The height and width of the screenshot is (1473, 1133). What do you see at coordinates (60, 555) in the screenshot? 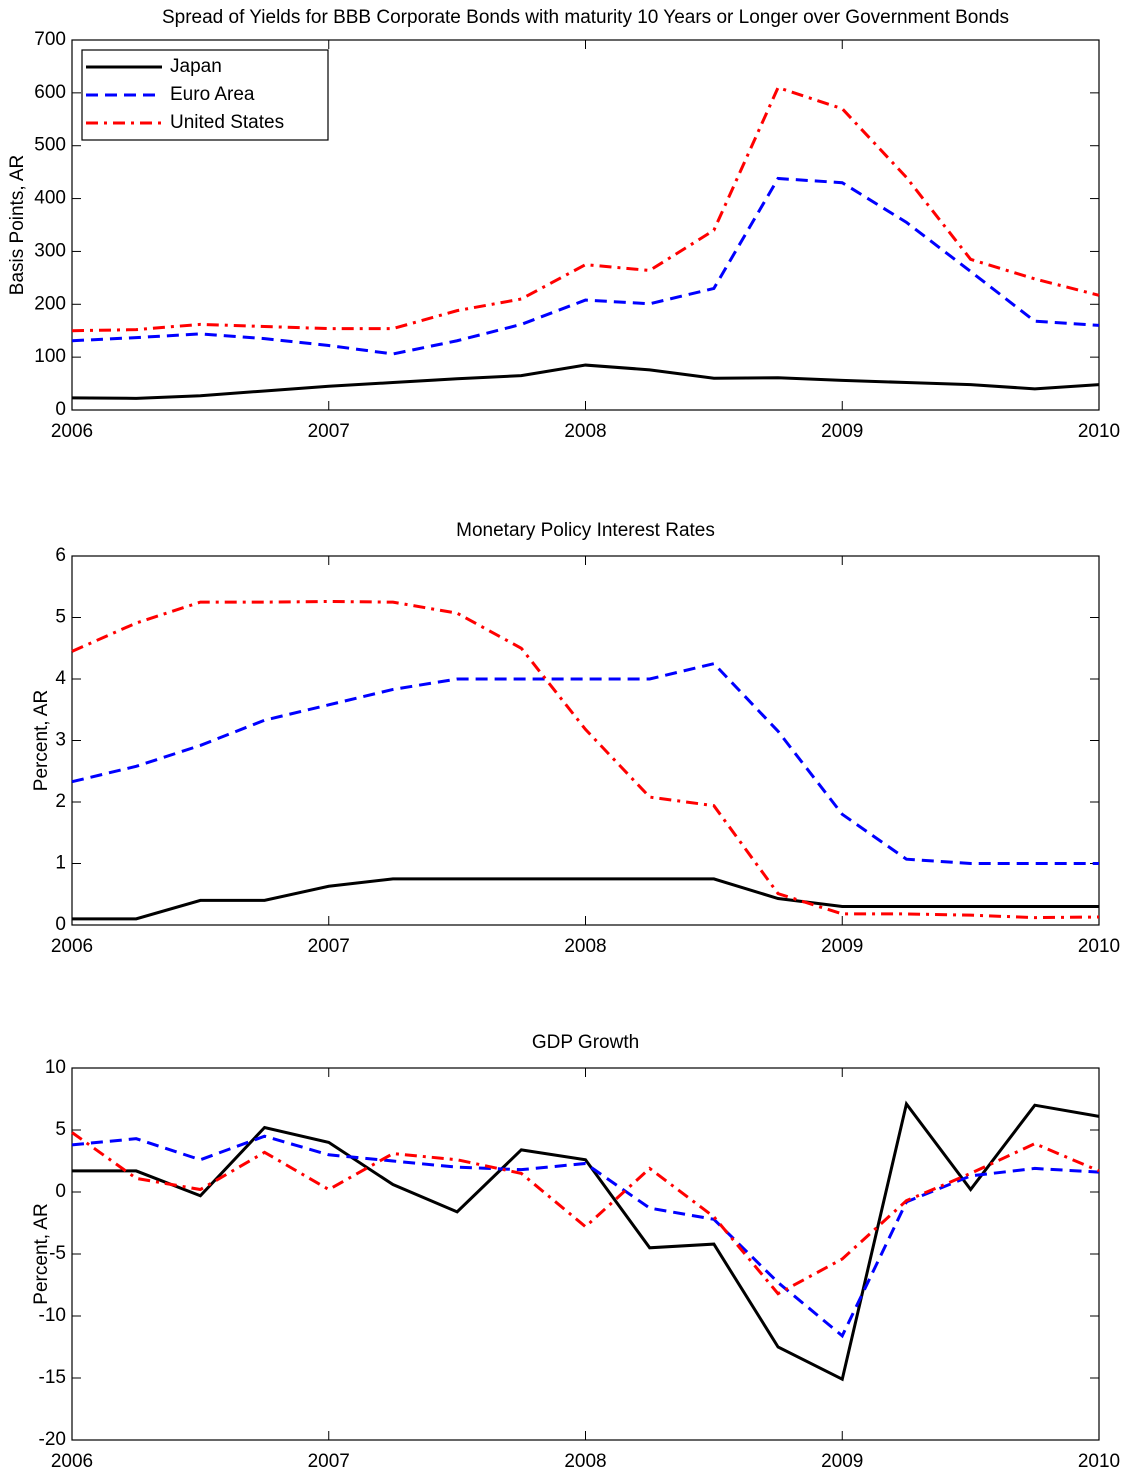
I see `y-tick-label: 6` at bounding box center [60, 555].